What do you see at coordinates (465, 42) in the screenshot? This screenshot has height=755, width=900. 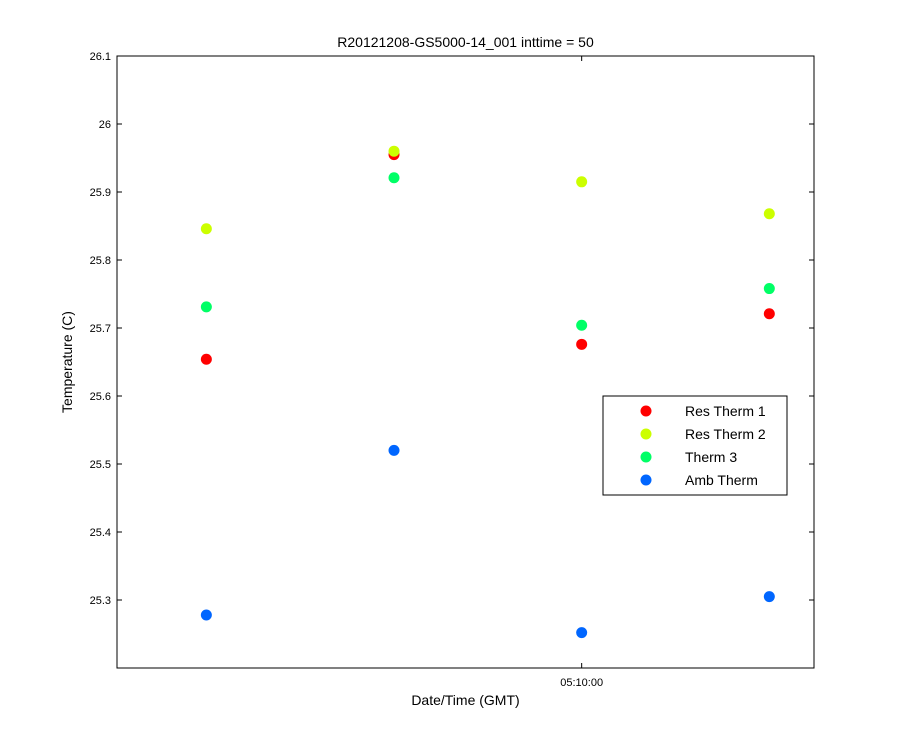 I see `chart-title: R20121208-GS5000-14_001 inttime = 50` at bounding box center [465, 42].